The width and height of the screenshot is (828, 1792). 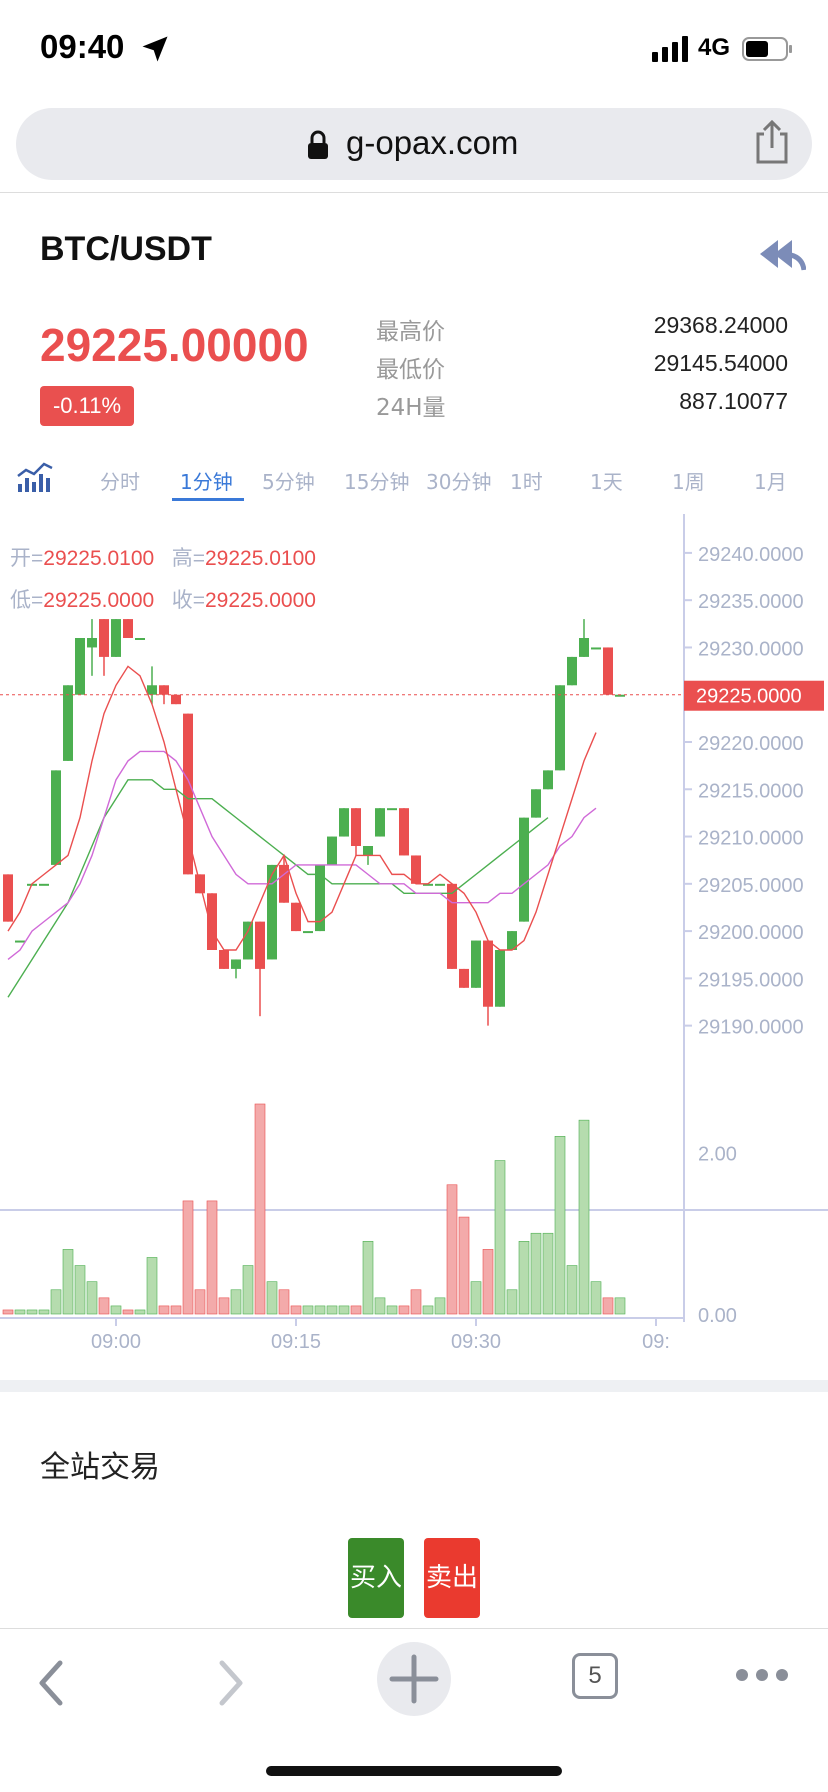 What do you see at coordinates (770, 482) in the screenshot?
I see `tab-1mon: 1月` at bounding box center [770, 482].